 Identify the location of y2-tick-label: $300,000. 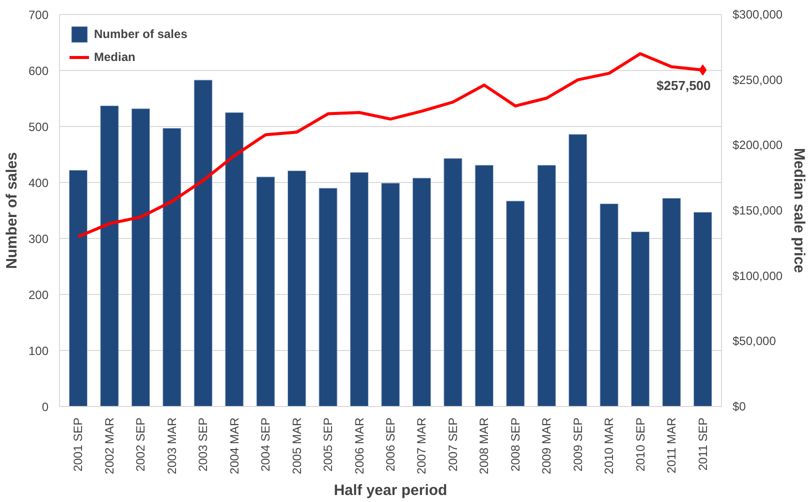
(757, 15).